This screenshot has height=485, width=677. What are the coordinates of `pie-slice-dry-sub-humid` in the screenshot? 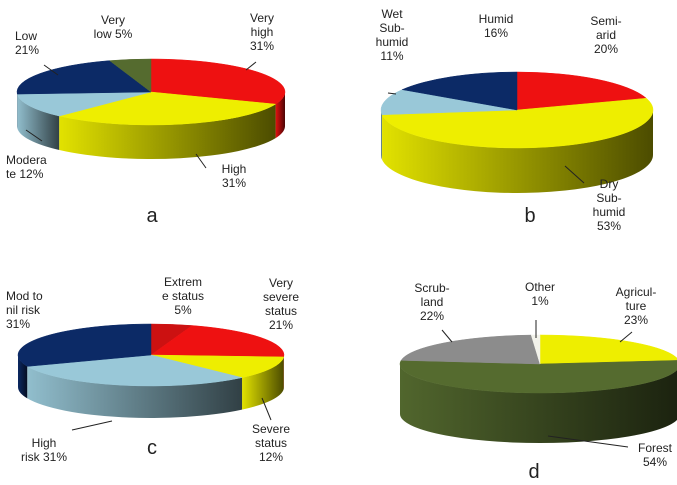 It's located at (517, 123).